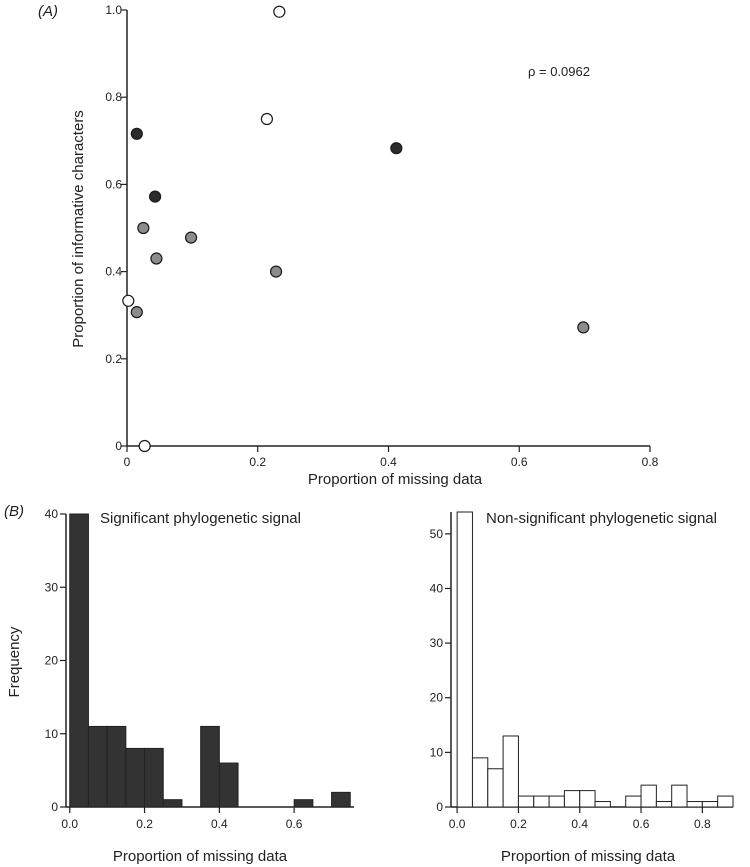  What do you see at coordinates (54, 807) in the screenshot?
I see `histogram-significant-y-tick-label: 0` at bounding box center [54, 807].